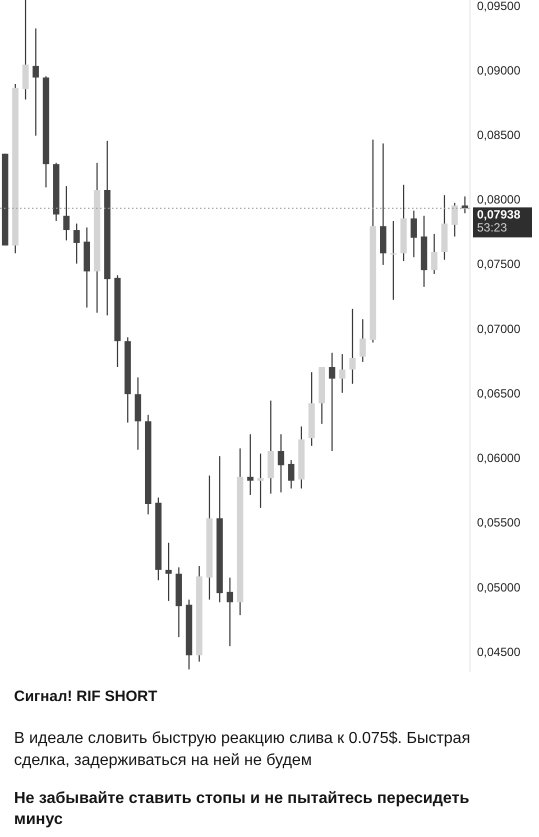 This screenshot has height=837, width=539. Describe the element at coordinates (499, 264) in the screenshot. I see `y-tick-label: 0,07500` at that location.